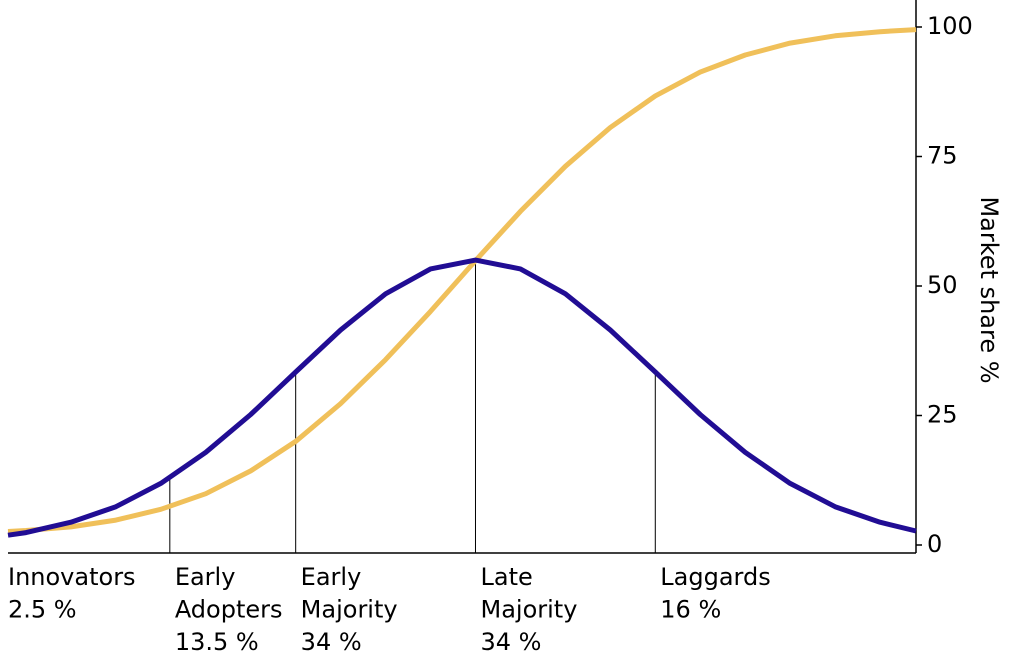 The width and height of the screenshot is (1013, 658). Describe the element at coordinates (950, 26) in the screenshot. I see `y-tick-label: 100` at that location.